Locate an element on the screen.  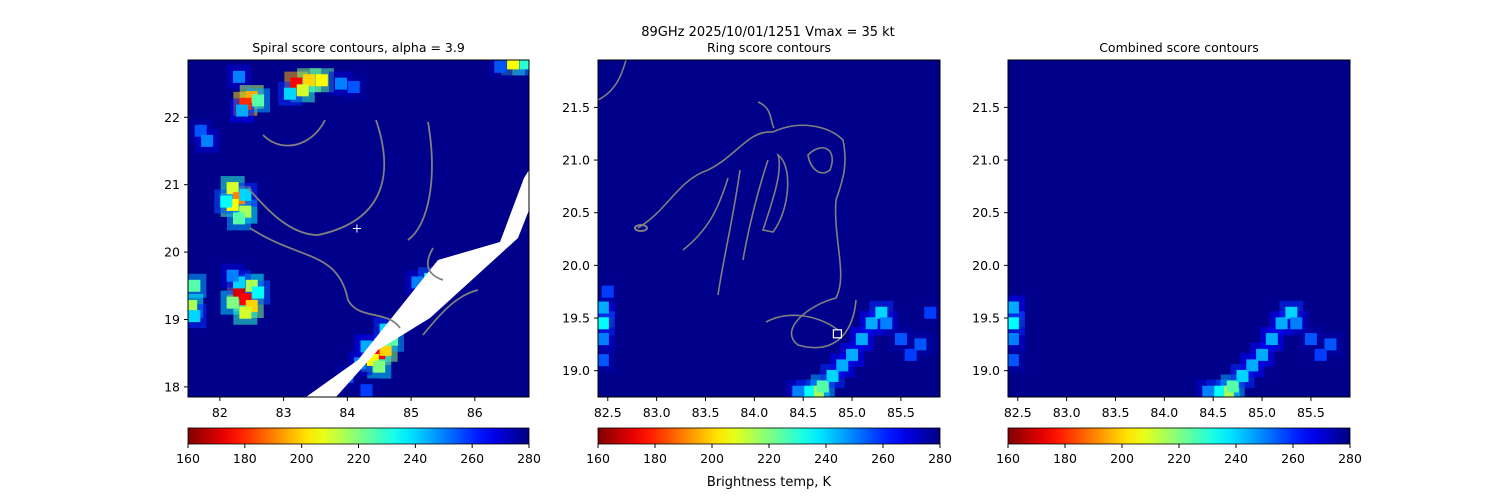
x-tick-label: 83.5 is located at coordinates (1116, 412).